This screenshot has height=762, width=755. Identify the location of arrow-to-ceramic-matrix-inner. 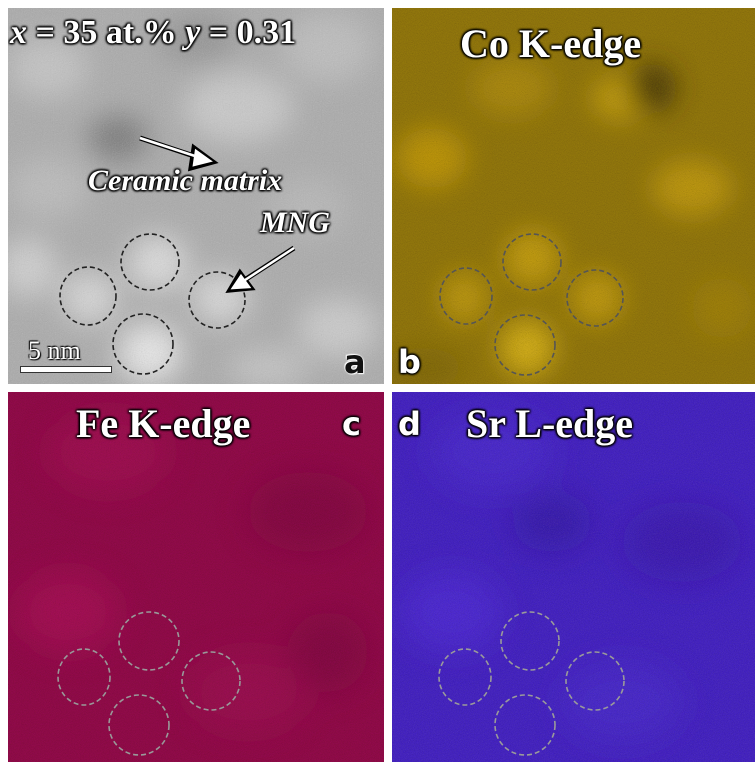
(176, 151).